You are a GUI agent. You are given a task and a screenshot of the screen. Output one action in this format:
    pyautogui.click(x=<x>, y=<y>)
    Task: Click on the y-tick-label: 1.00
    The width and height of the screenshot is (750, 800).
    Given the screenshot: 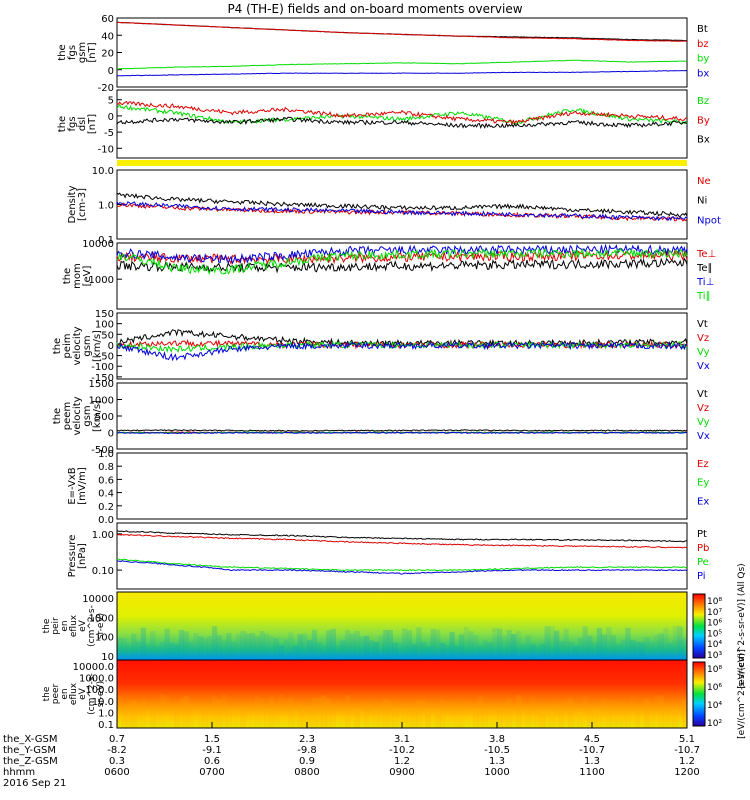 What is the action you would take?
    pyautogui.click(x=103, y=535)
    